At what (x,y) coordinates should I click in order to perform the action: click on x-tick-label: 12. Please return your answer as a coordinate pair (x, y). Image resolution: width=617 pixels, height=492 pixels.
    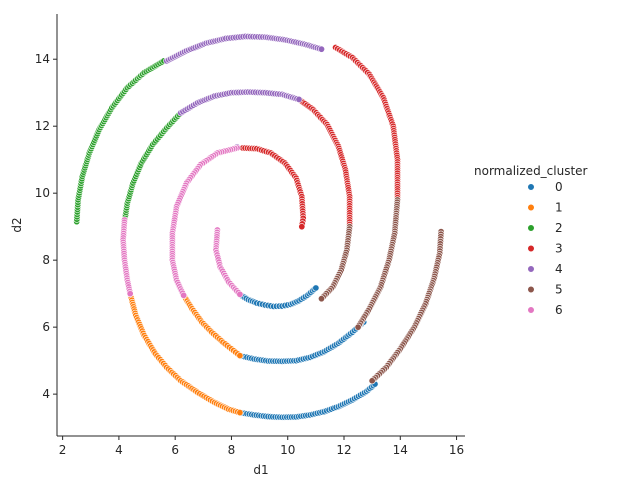
    Looking at the image, I should click on (343, 450).